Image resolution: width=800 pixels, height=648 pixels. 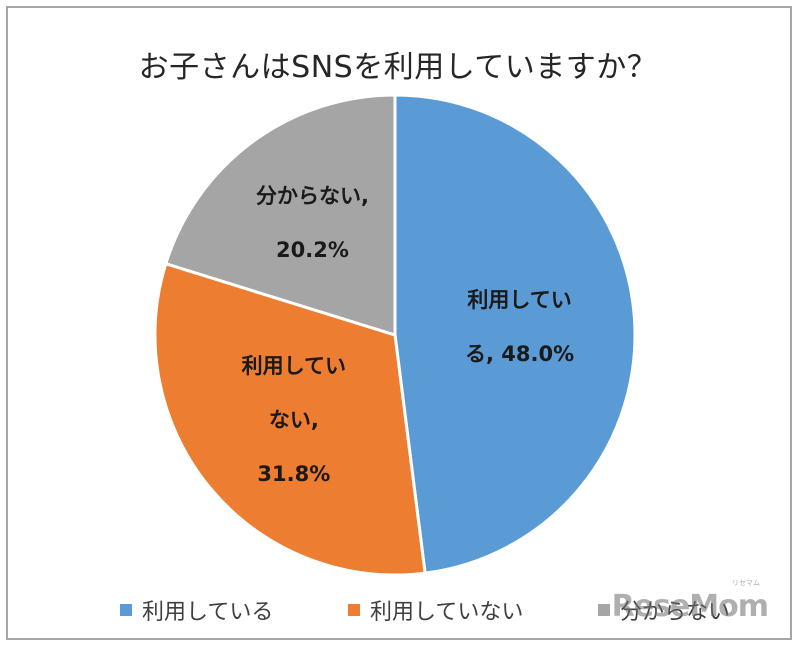 What do you see at coordinates (294, 420) in the screenshot?
I see `slice-label-not-using: 利用していない, 31.8%` at bounding box center [294, 420].